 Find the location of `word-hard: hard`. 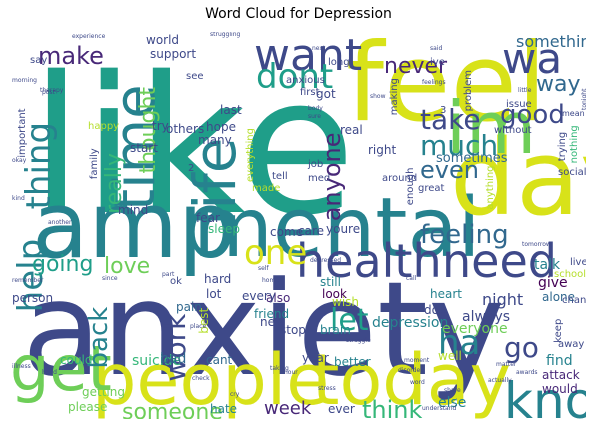

word-hard: hard is located at coordinates (218, 279).